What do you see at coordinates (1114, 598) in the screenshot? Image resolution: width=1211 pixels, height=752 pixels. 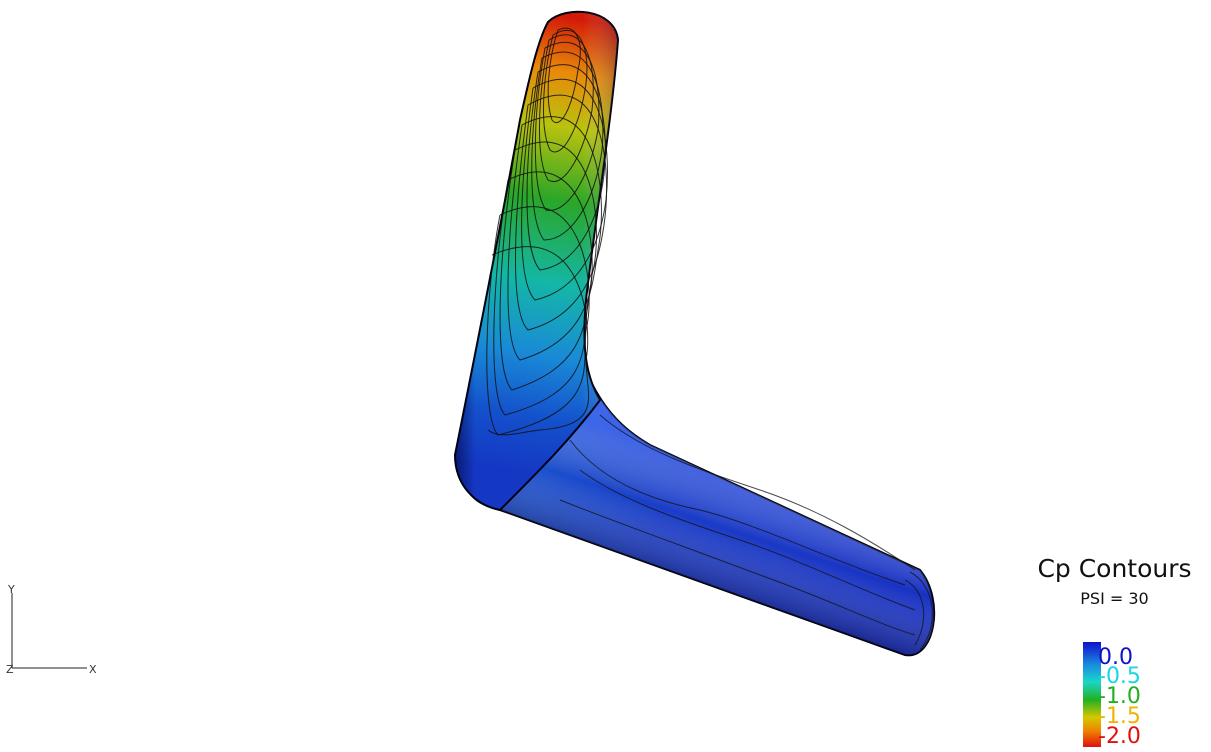 I see `legend-subtitle: PSI = 30` at bounding box center [1114, 598].